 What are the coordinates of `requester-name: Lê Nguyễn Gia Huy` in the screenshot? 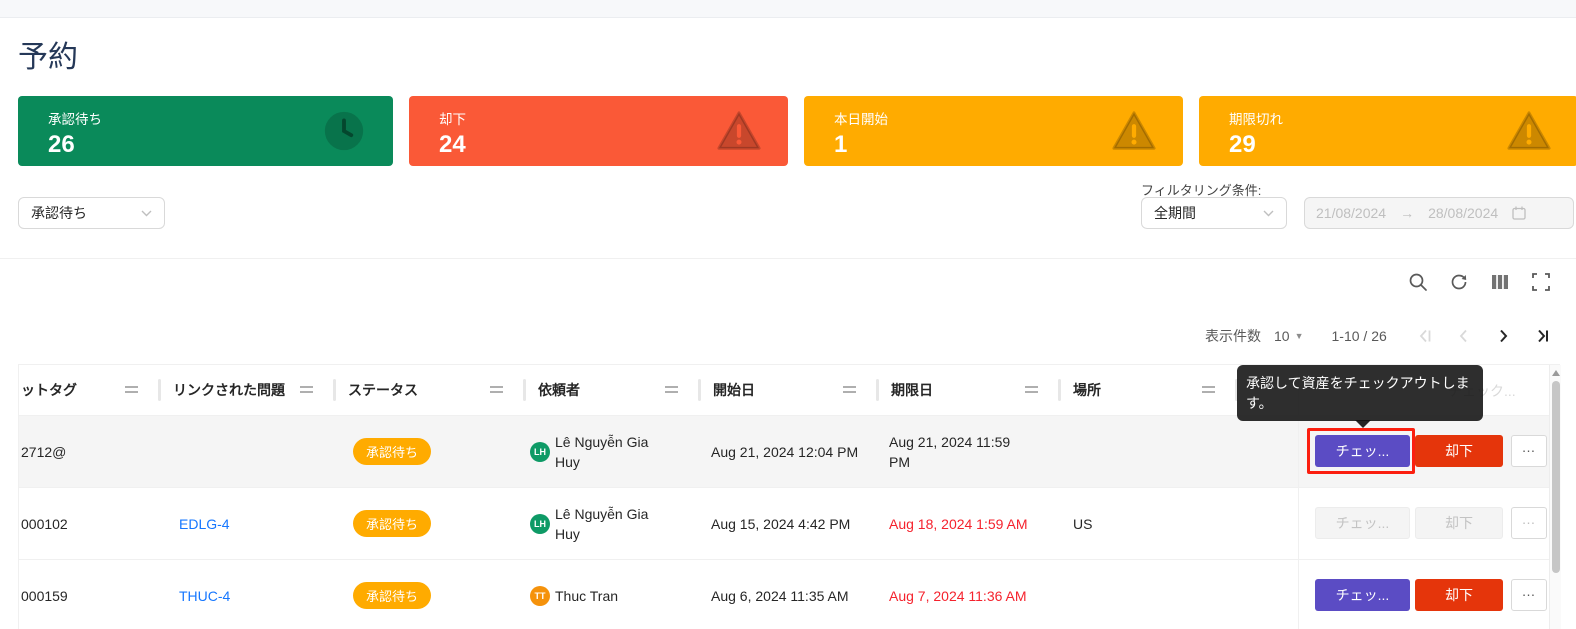 It's located at (602, 523).